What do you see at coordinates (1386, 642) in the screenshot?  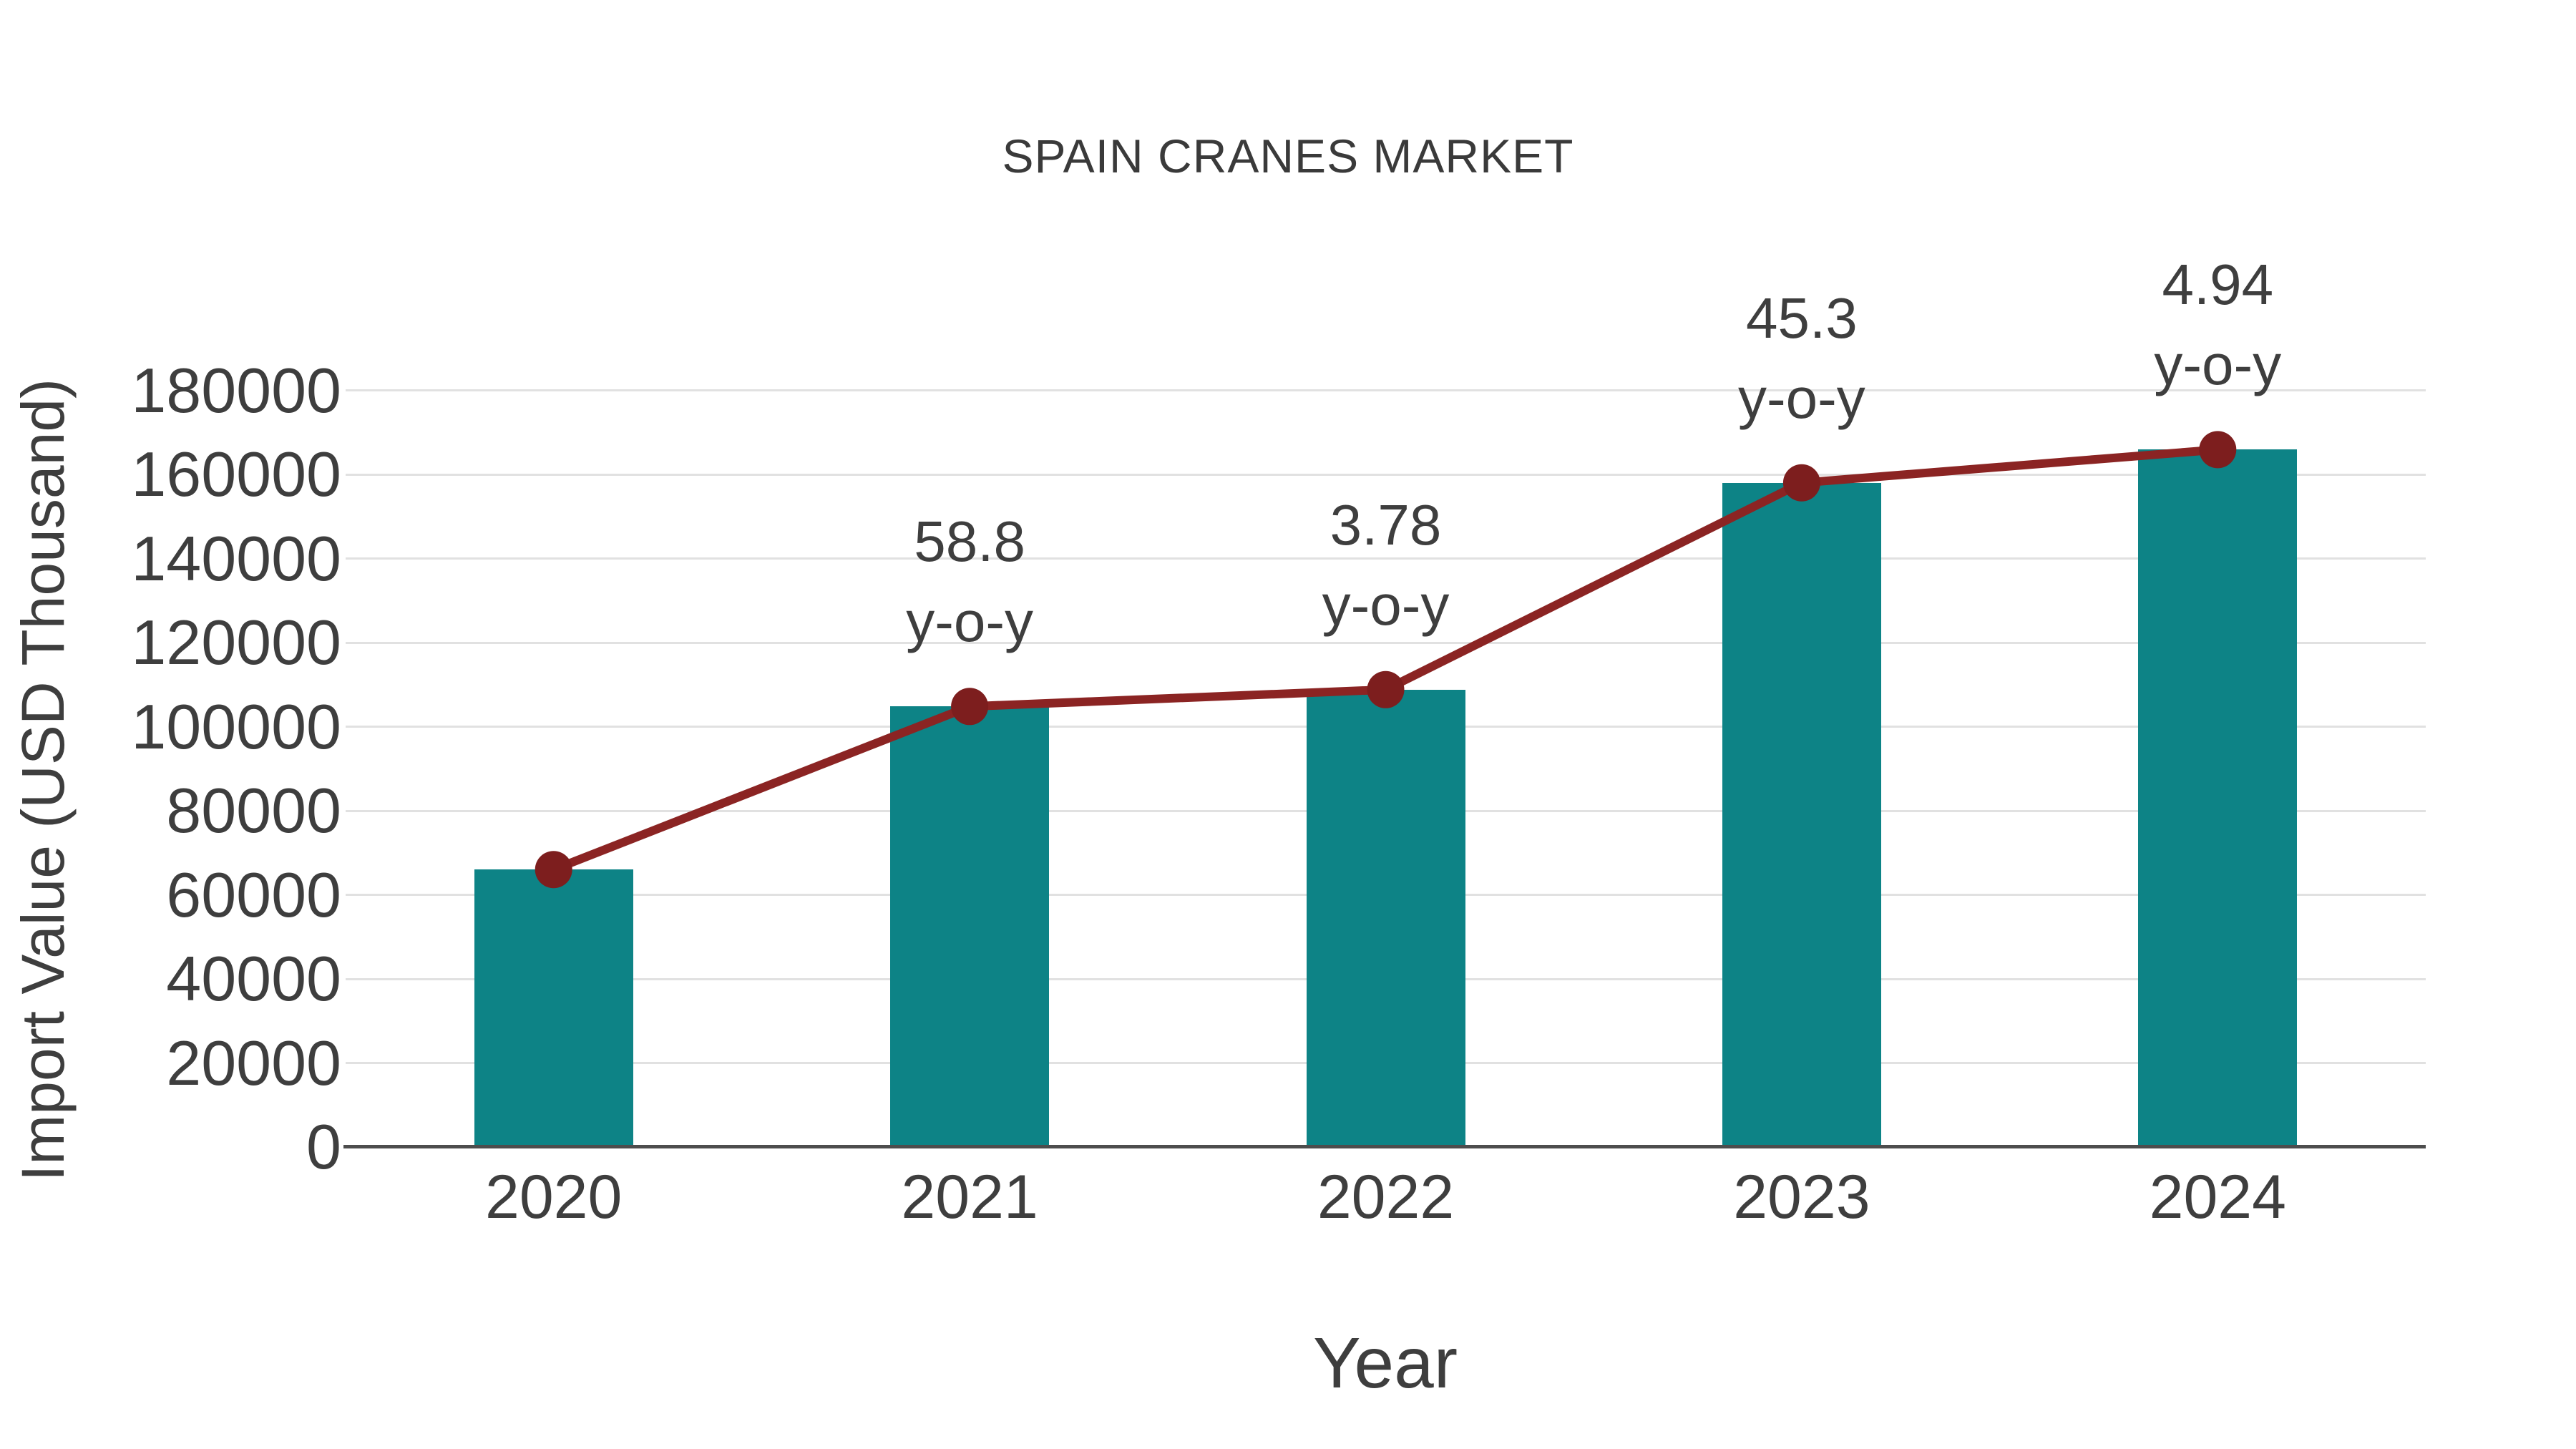 I see `gridline-y120000` at bounding box center [1386, 642].